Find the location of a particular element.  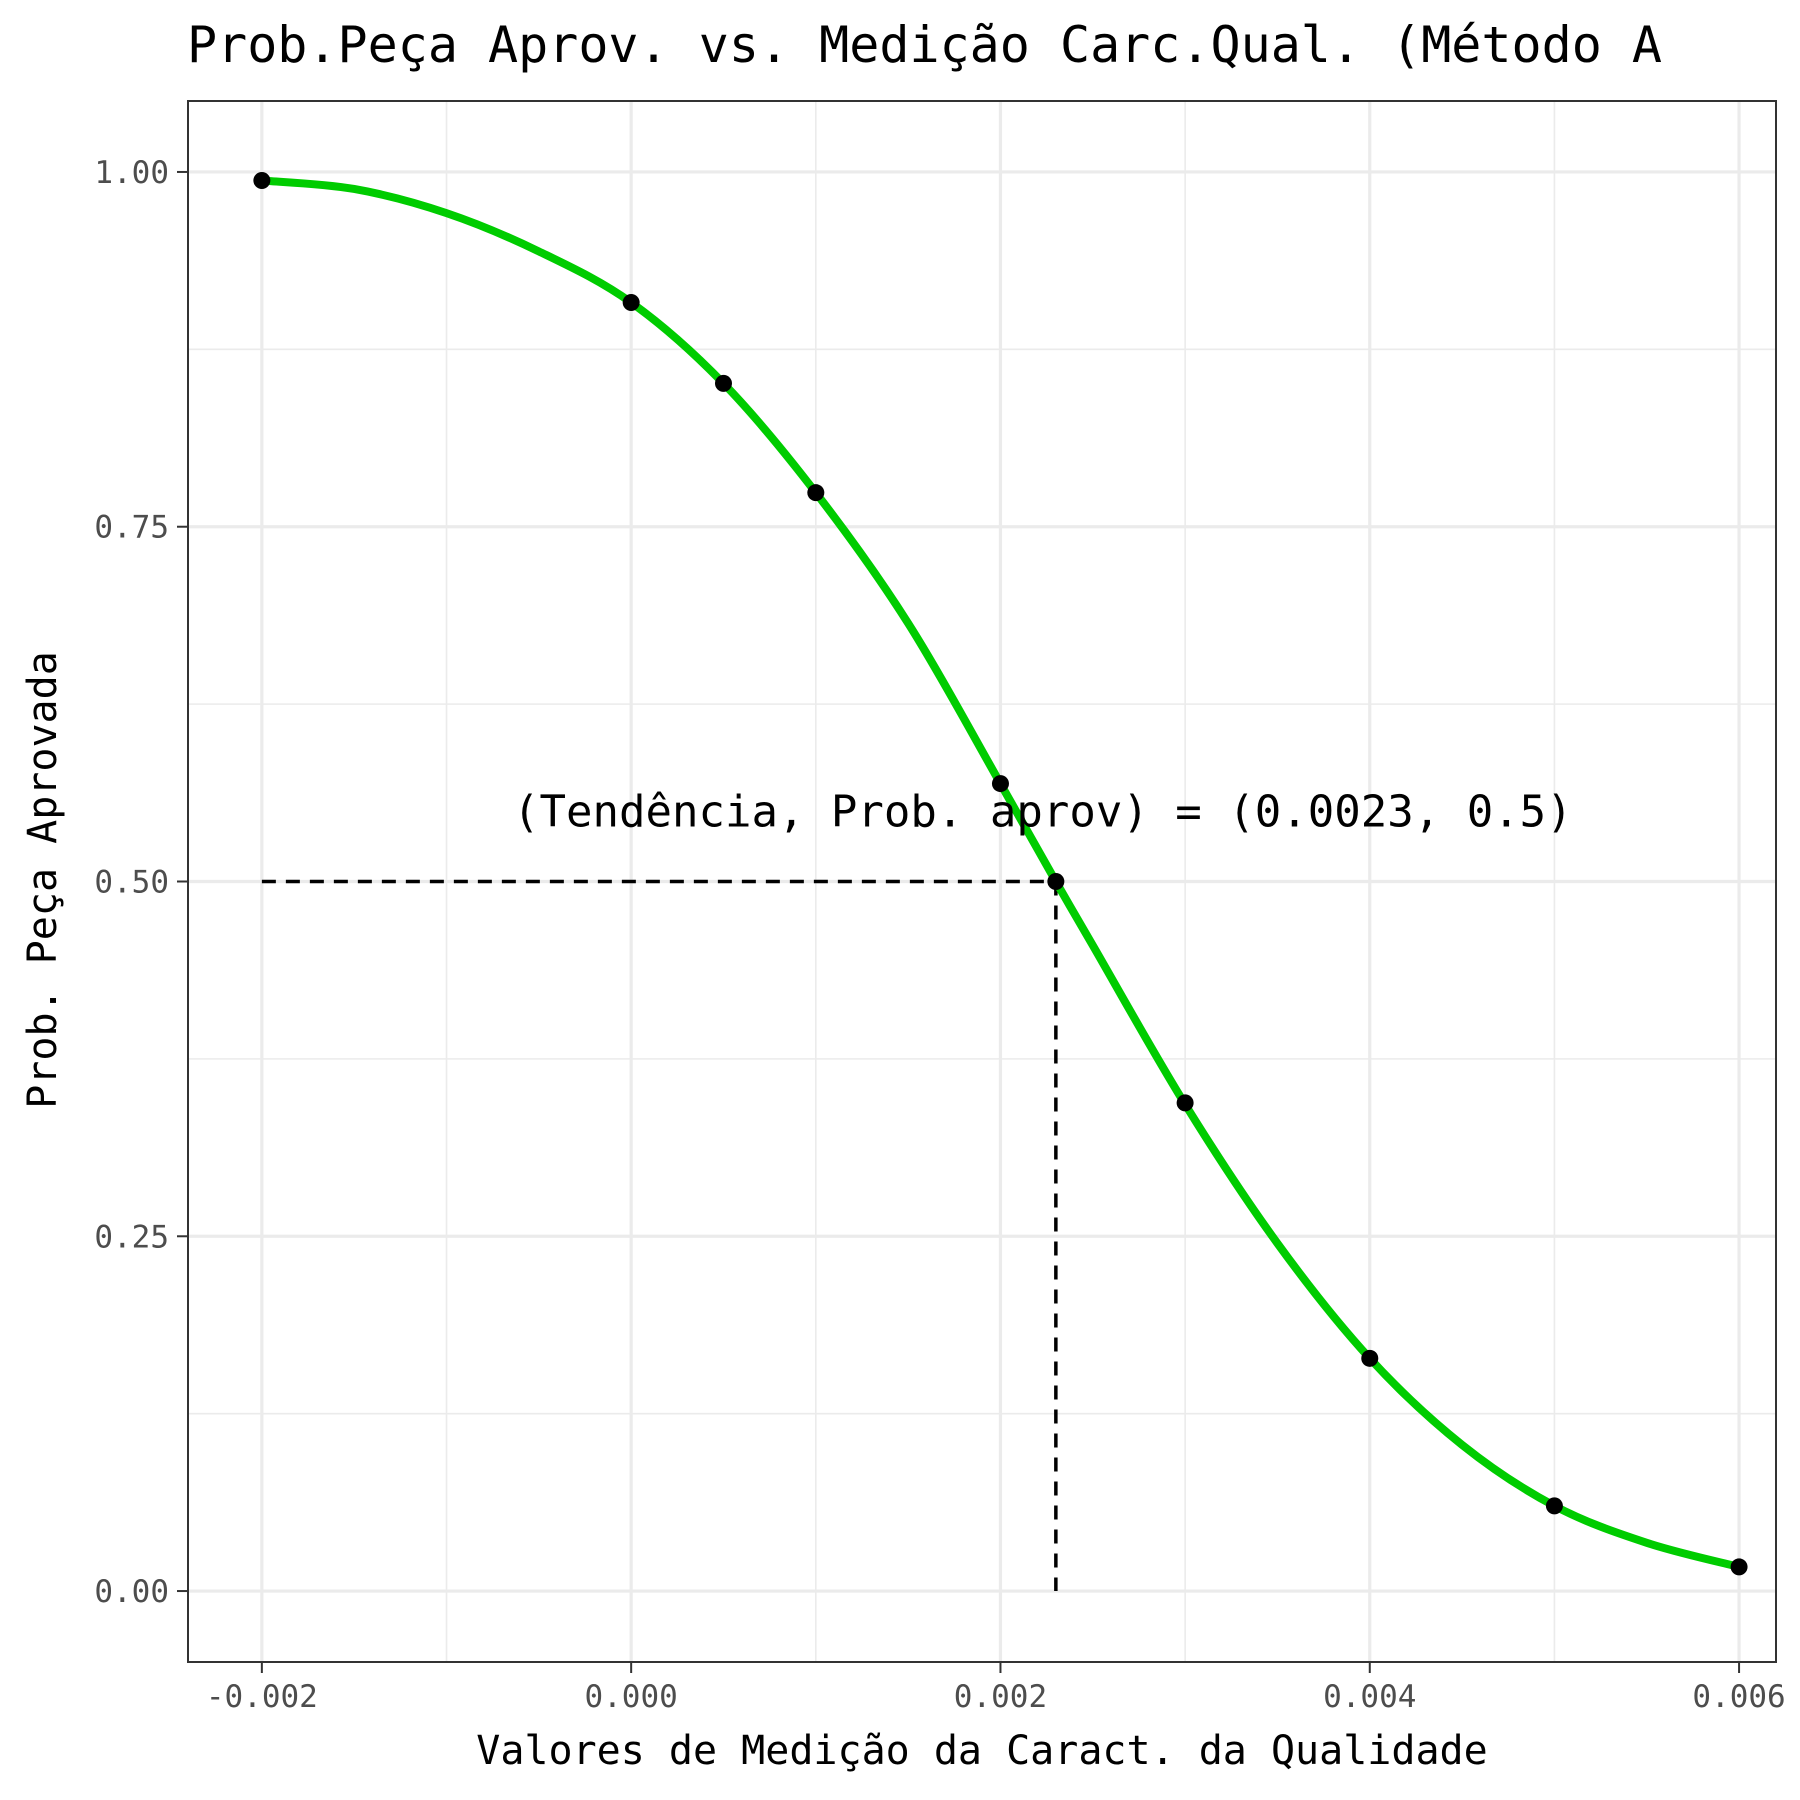

x-tick-label: -0.002 is located at coordinates (262, 1697).